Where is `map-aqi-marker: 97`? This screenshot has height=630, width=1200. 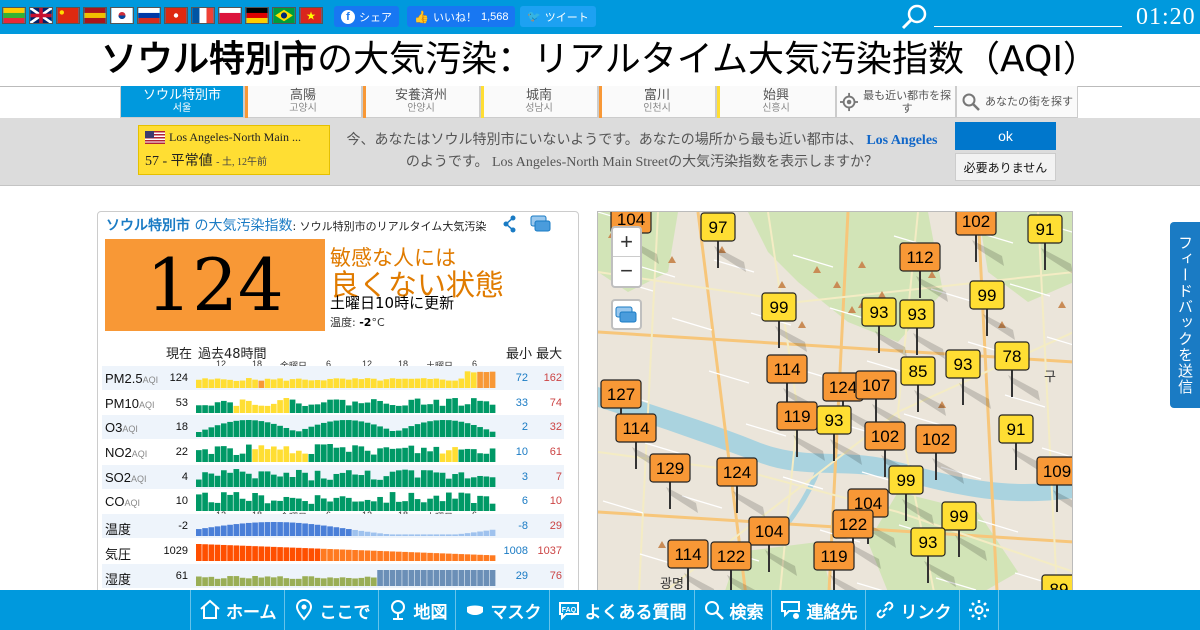
map-aqi-marker: 97 is located at coordinates (723, 242).